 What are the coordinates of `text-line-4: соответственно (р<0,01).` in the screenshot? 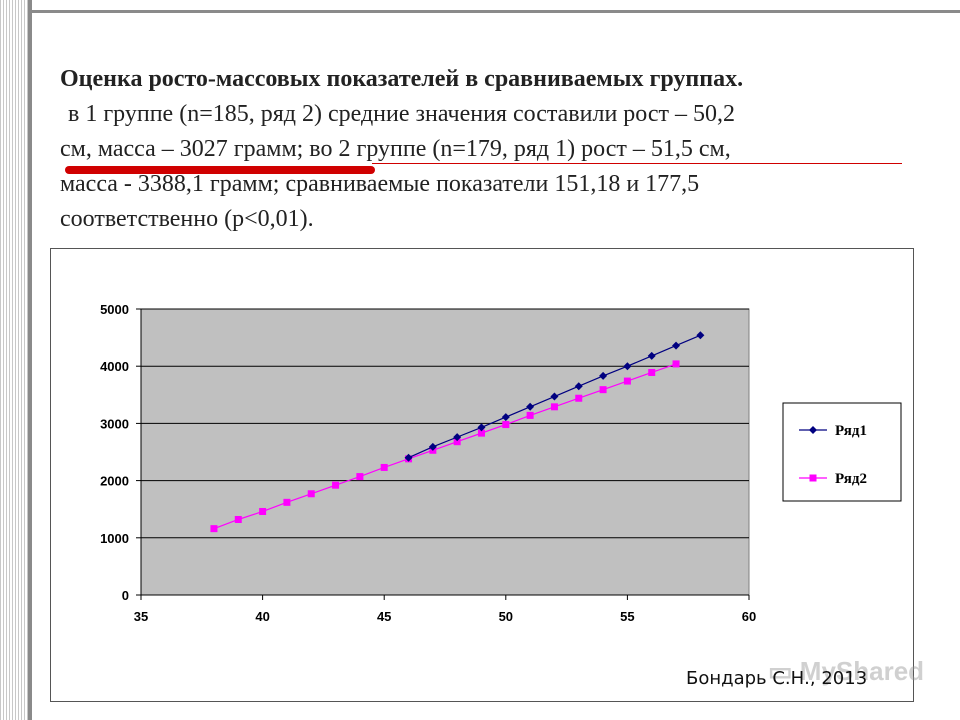 It's located at (187, 219).